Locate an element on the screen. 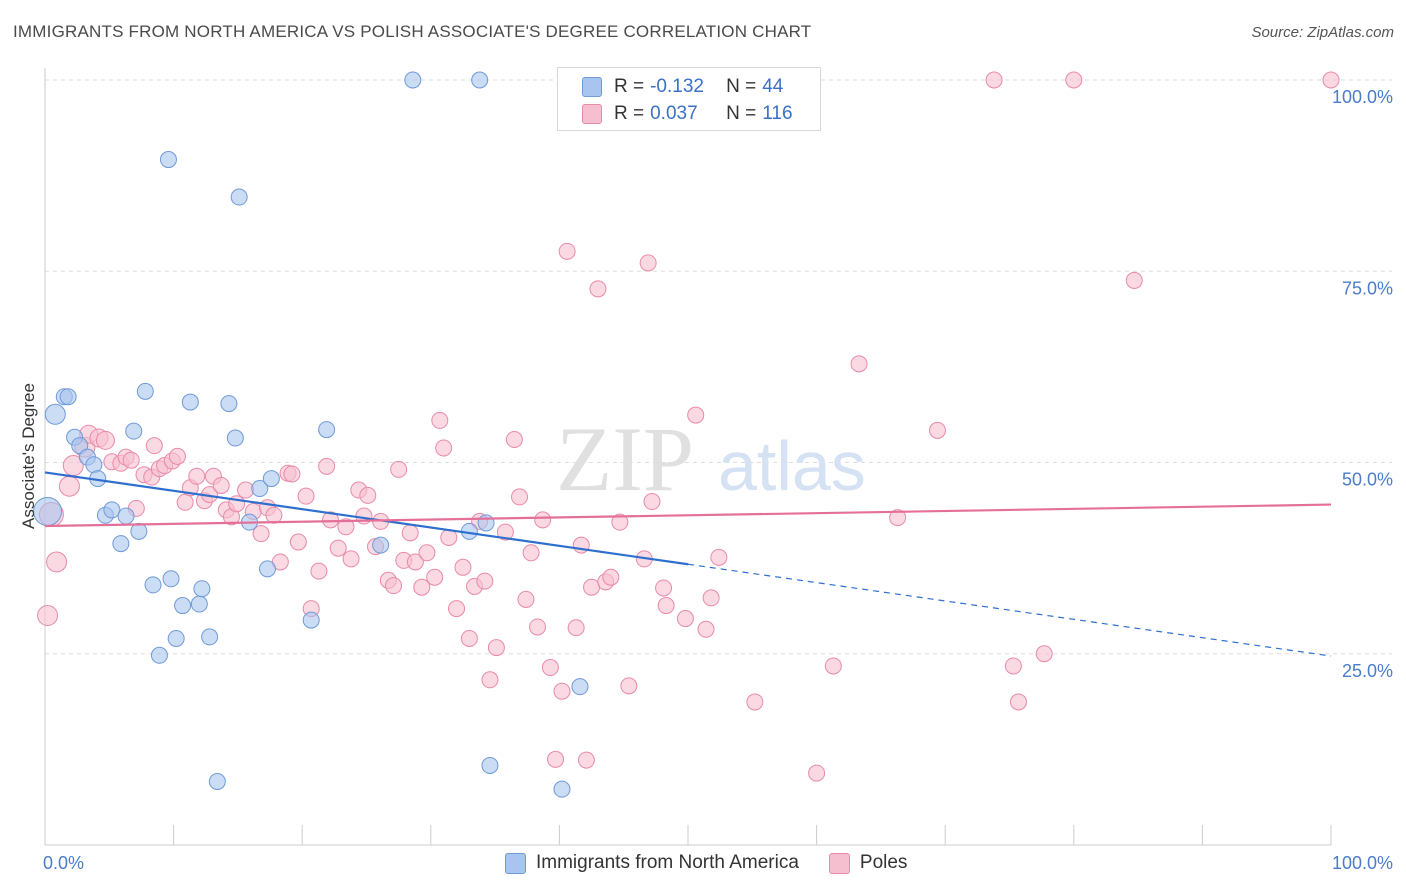 The width and height of the screenshot is (1406, 892). legend-row-immigrants: R = -0.132 N = 44 is located at coordinates (682, 87).